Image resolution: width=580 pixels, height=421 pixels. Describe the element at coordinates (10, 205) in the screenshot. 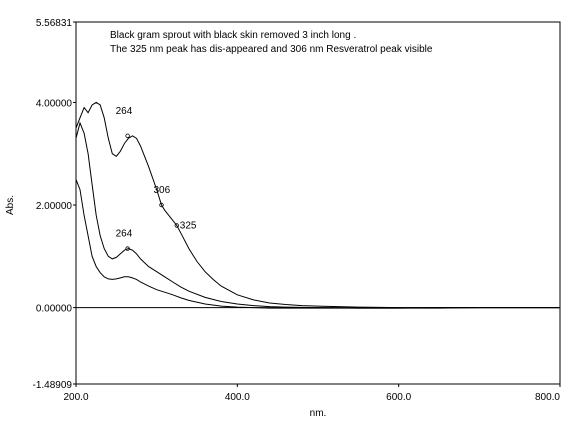

I see `y-axis-label: Abs.` at that location.